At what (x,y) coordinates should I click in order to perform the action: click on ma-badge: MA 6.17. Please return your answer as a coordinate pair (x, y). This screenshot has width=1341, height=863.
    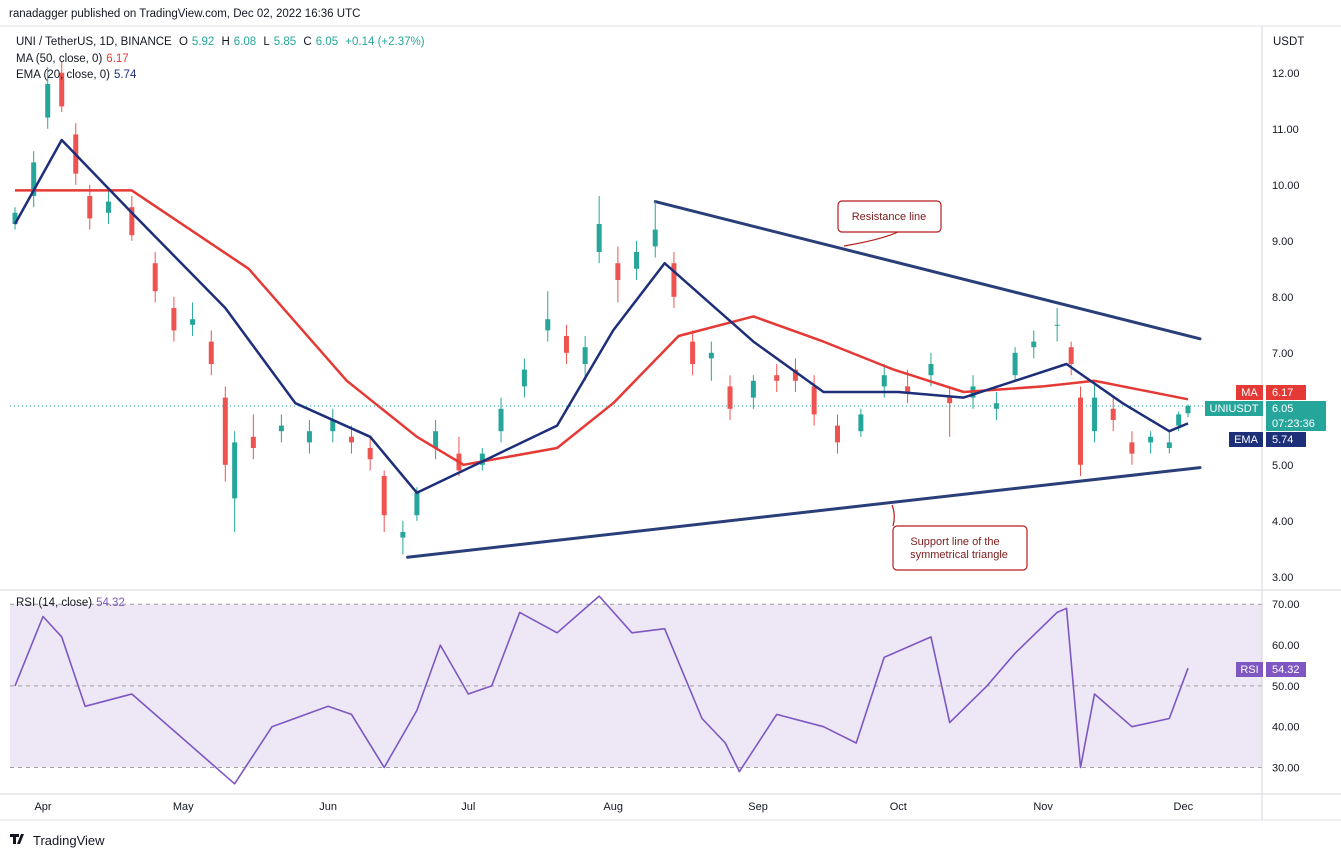
    Looking at the image, I should click on (1271, 392).